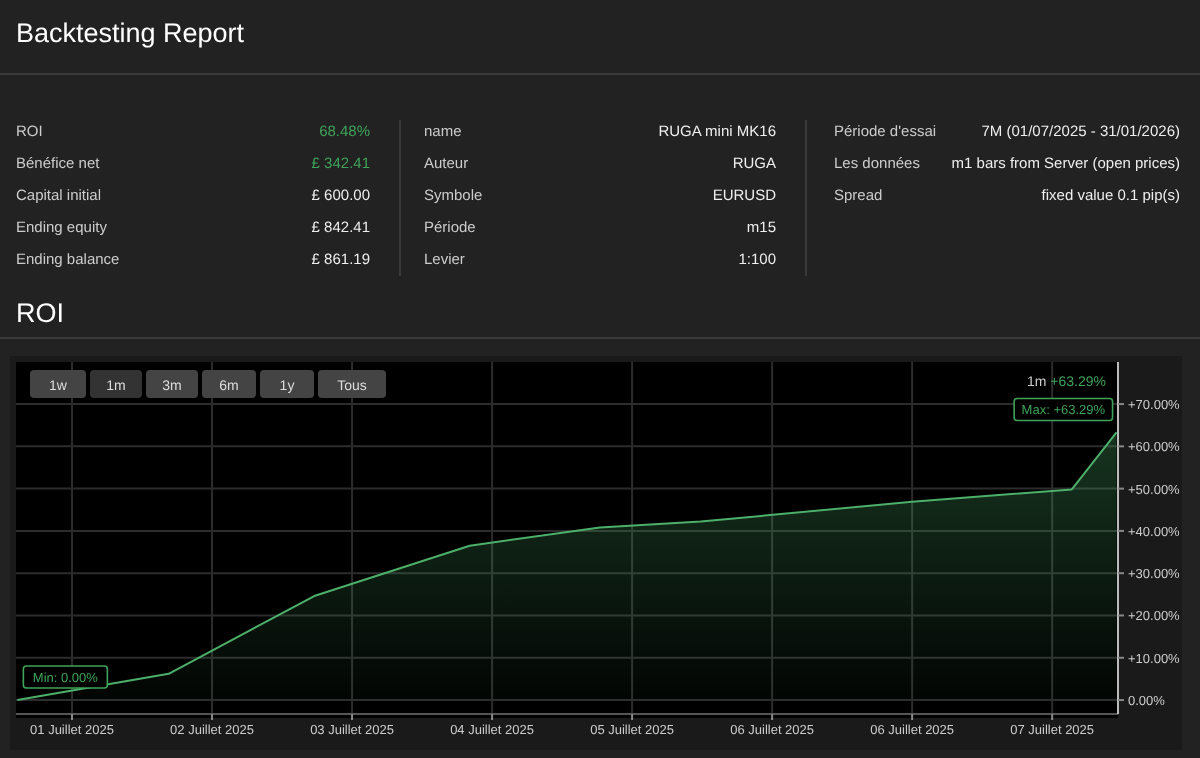 This screenshot has width=1200, height=758. Describe the element at coordinates (130, 33) in the screenshot. I see `chart-title: Backtesting Report` at that location.